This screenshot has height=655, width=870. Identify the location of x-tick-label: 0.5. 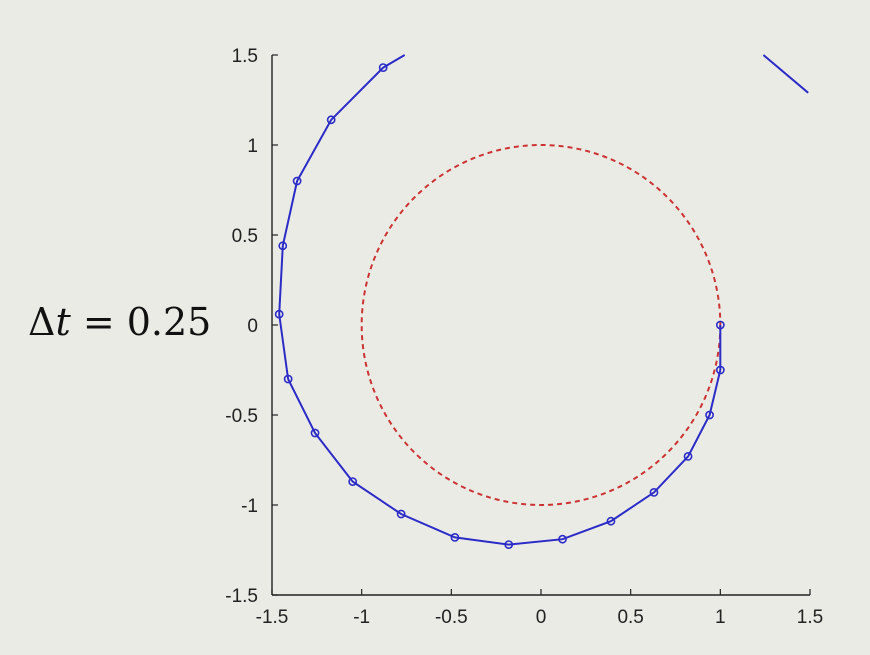
(630, 617).